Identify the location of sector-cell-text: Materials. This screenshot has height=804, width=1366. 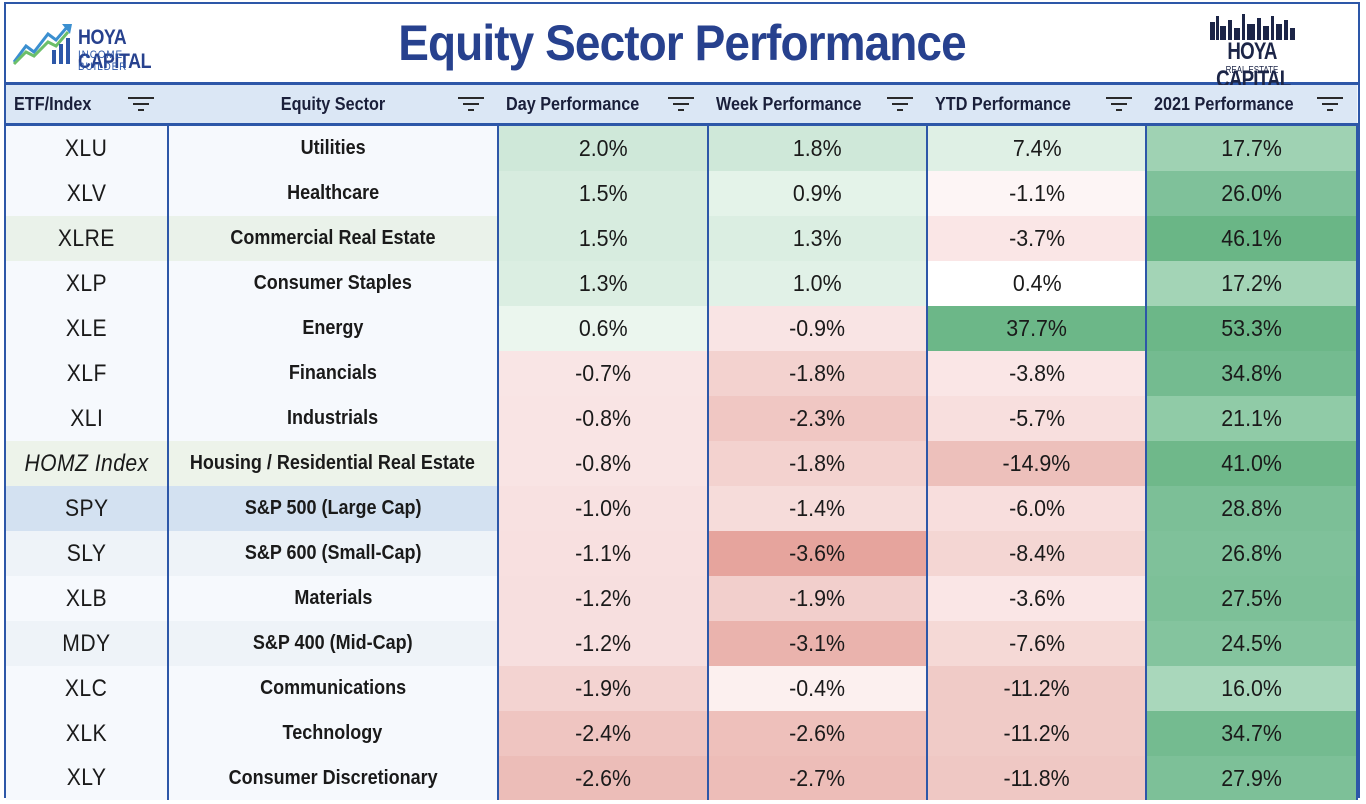
(332, 598).